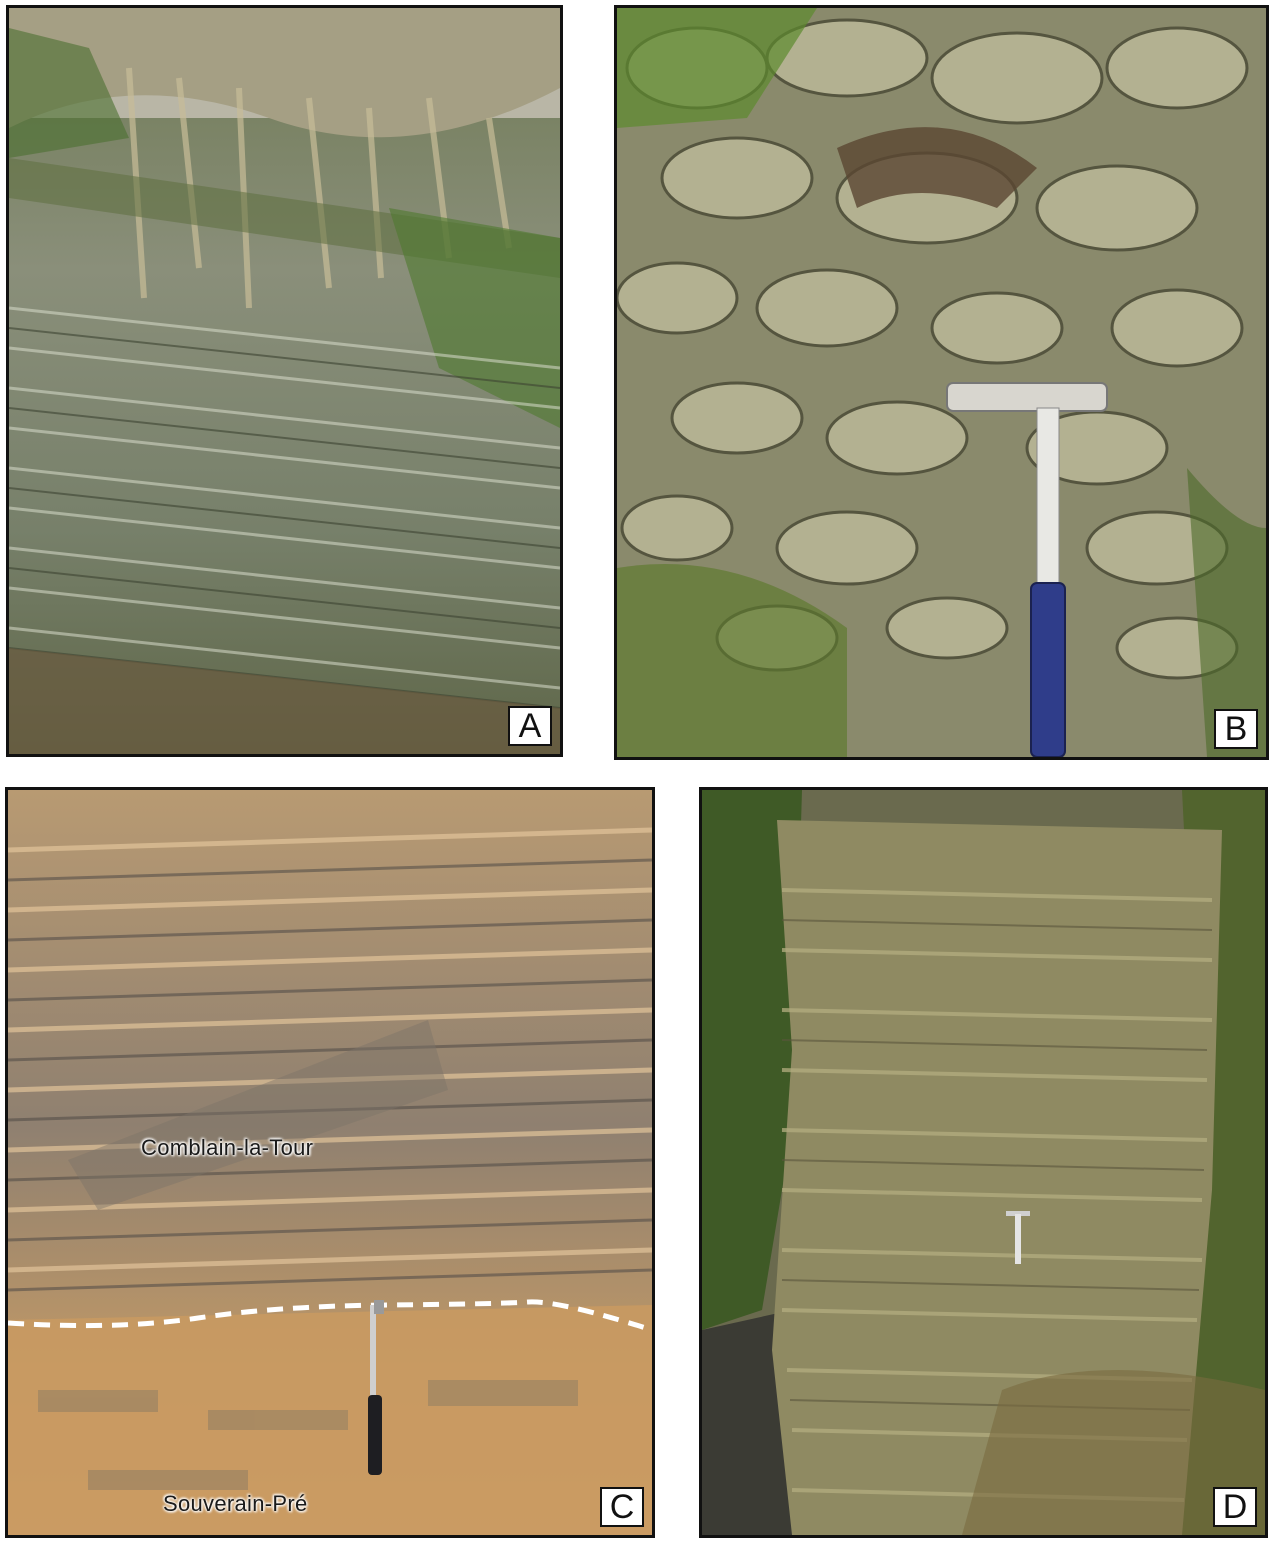 This screenshot has width=1272, height=1541. I want to click on panel-label-a: A, so click(530, 726).